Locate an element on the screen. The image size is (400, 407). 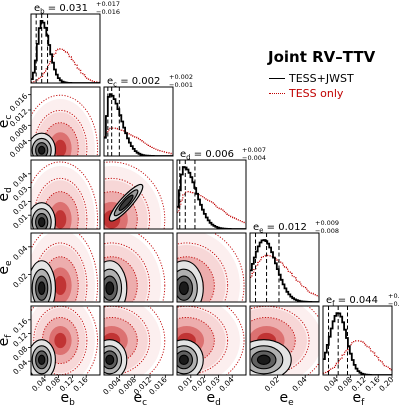
histogram-panel-f is located at coordinates (357, 340).